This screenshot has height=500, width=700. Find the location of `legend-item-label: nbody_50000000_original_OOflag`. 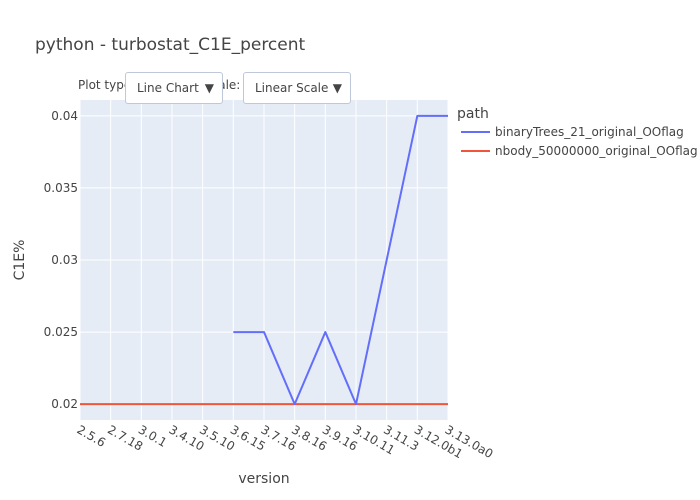

legend-item-label: nbody_50000000_original_OOflag is located at coordinates (596, 151).